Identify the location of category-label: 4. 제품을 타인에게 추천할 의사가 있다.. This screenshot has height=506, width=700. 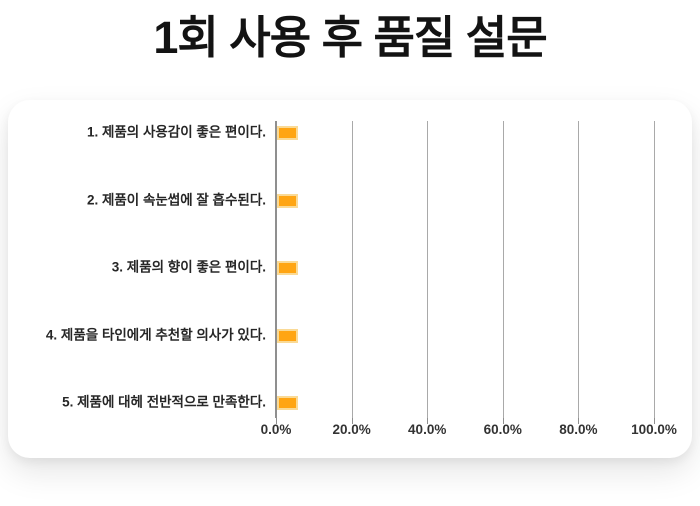
(155, 335).